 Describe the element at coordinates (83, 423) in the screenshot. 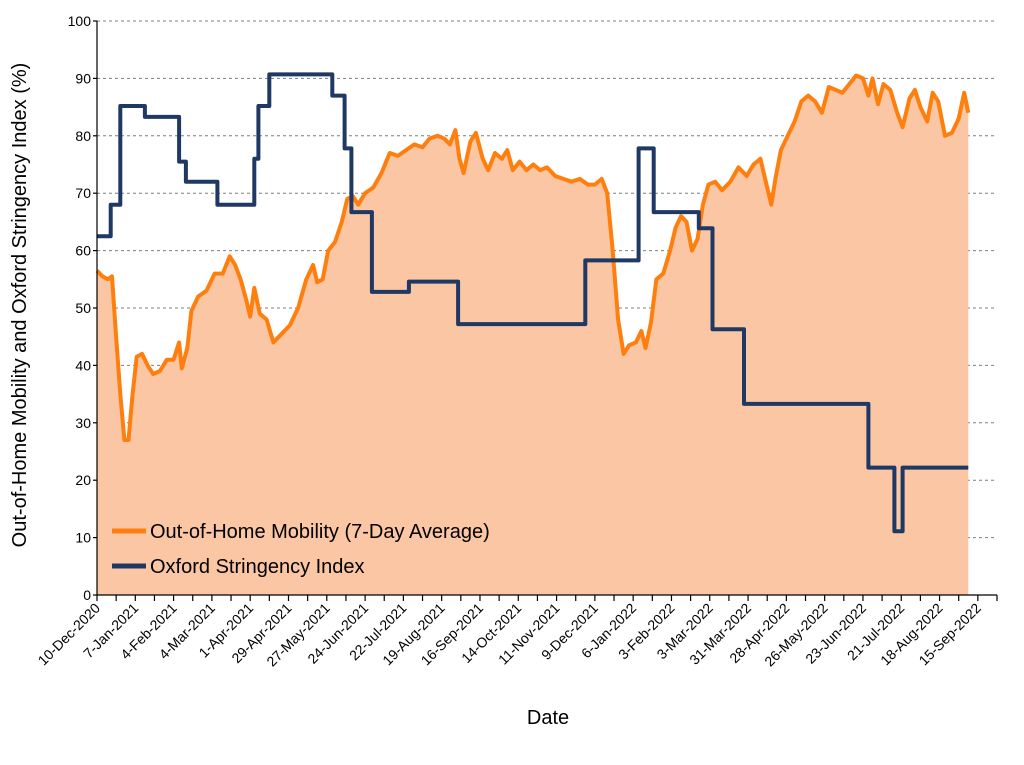

I see `y-tick-label: 30` at that location.